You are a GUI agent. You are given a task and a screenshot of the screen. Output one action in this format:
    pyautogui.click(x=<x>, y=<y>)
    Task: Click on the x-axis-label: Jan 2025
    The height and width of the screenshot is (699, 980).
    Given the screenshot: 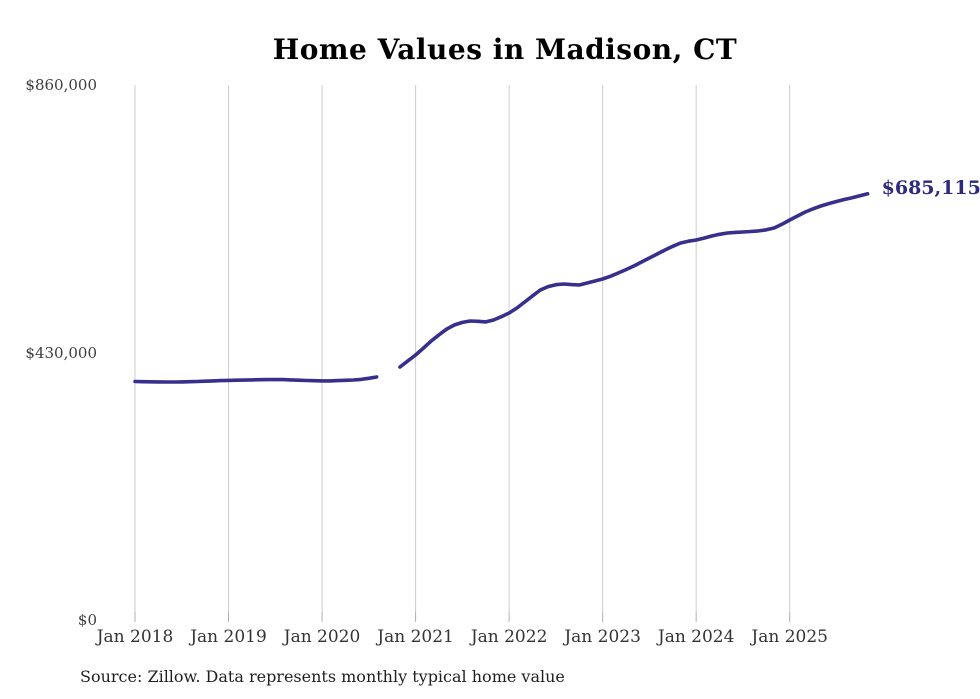 What is the action you would take?
    pyautogui.click(x=789, y=637)
    